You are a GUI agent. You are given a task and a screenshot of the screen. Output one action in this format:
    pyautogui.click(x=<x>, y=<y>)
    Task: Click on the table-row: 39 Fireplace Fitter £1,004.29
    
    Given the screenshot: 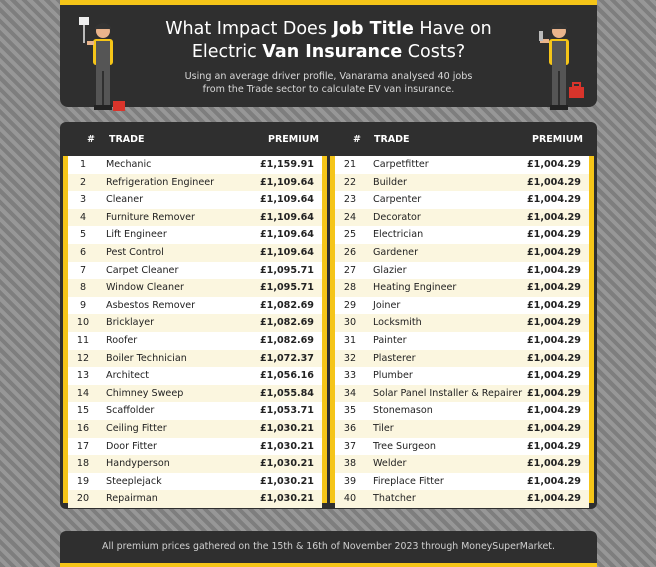 What is the action you would take?
    pyautogui.click(x=462, y=482)
    